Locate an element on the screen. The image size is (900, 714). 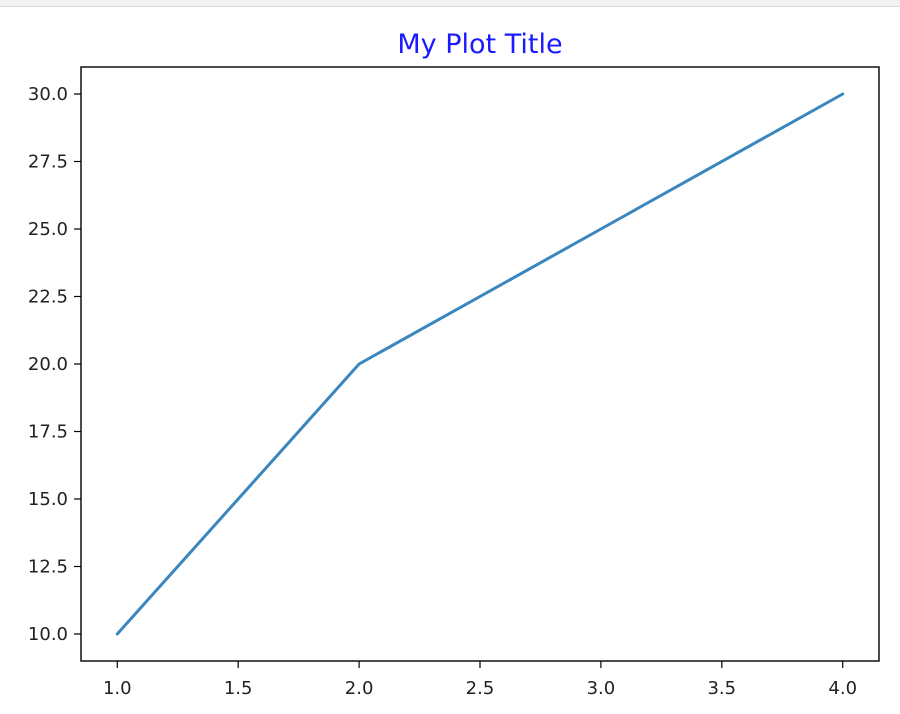
y-tick-label: 15.0 is located at coordinates (48, 499).